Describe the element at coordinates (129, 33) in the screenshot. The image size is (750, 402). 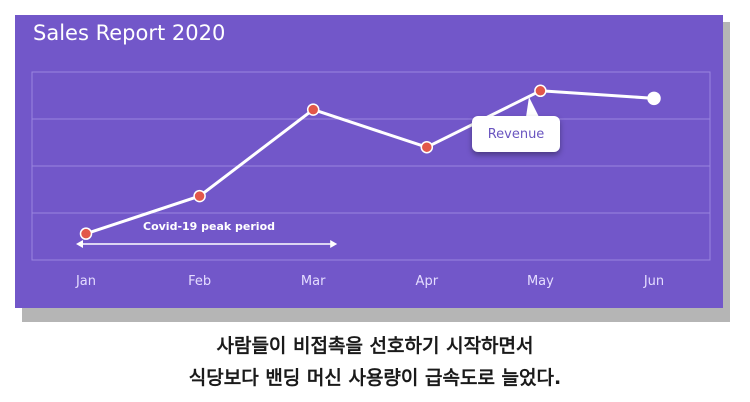
I see `chart-title: Sales Report 2020` at that location.